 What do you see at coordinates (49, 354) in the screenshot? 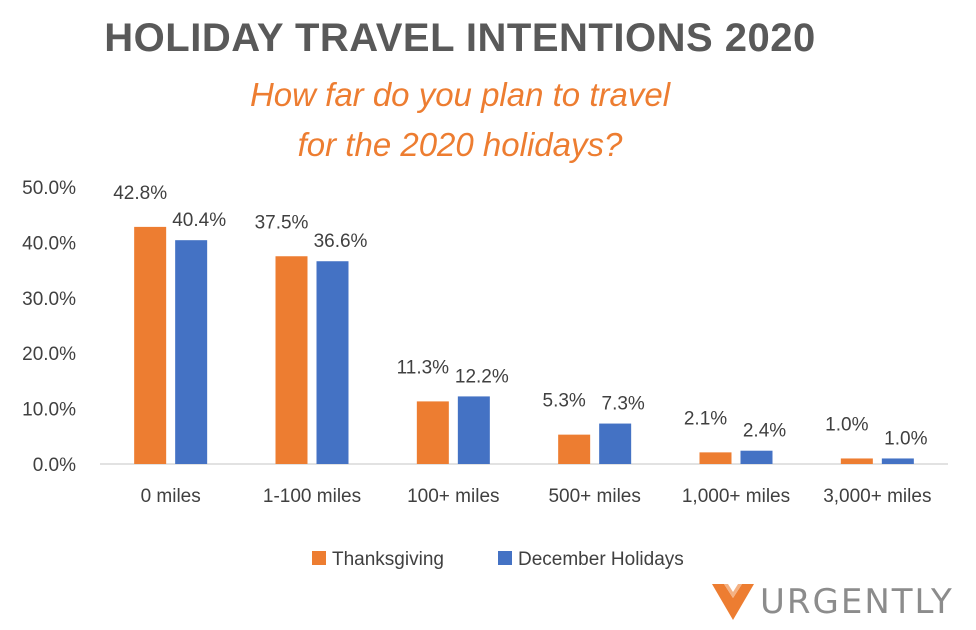
I see `y-tick-label: 20.0%` at bounding box center [49, 354].